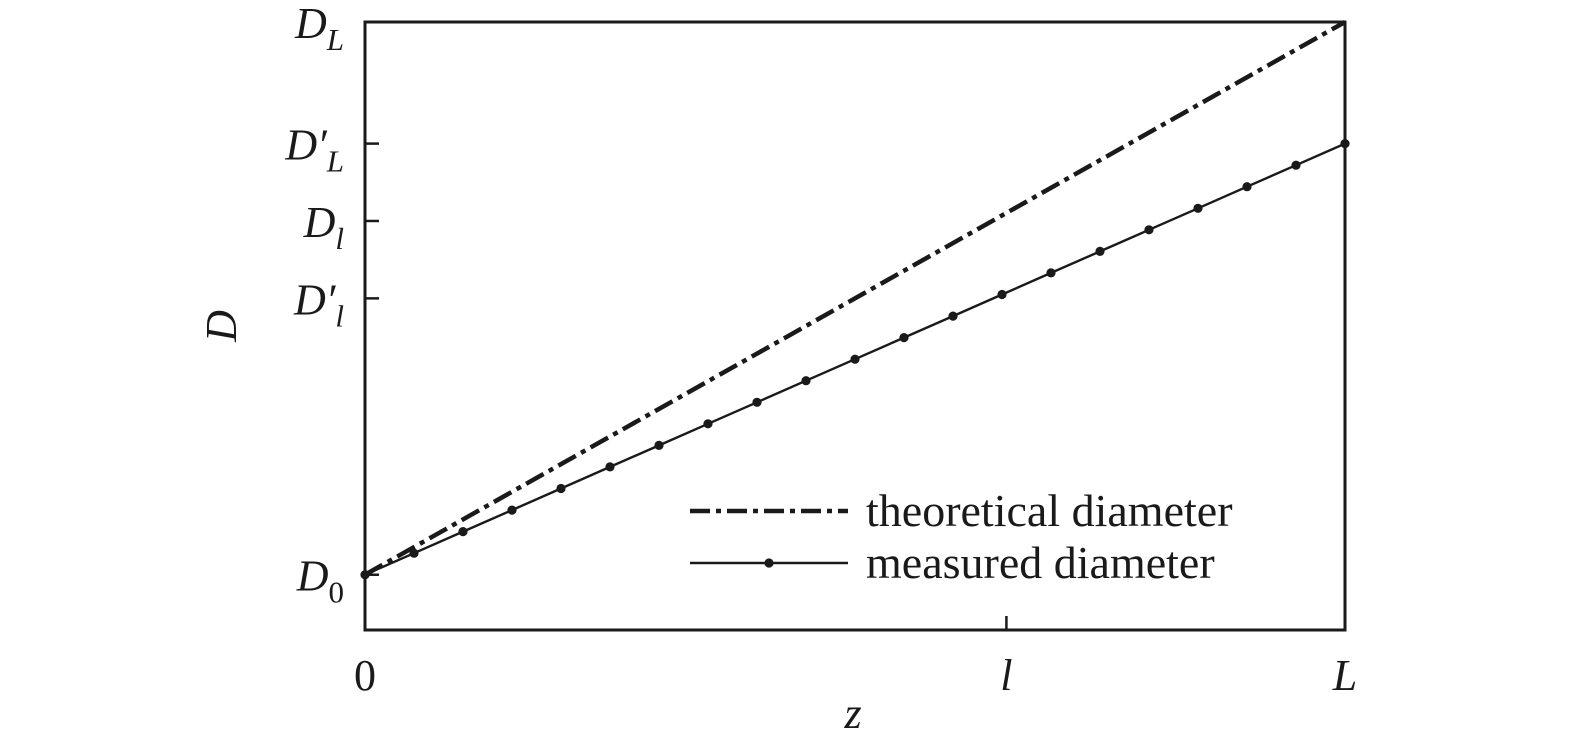 Image resolution: width=1575 pixels, height=747 pixels. I want to click on x-tick-label: 0, so click(365, 675).